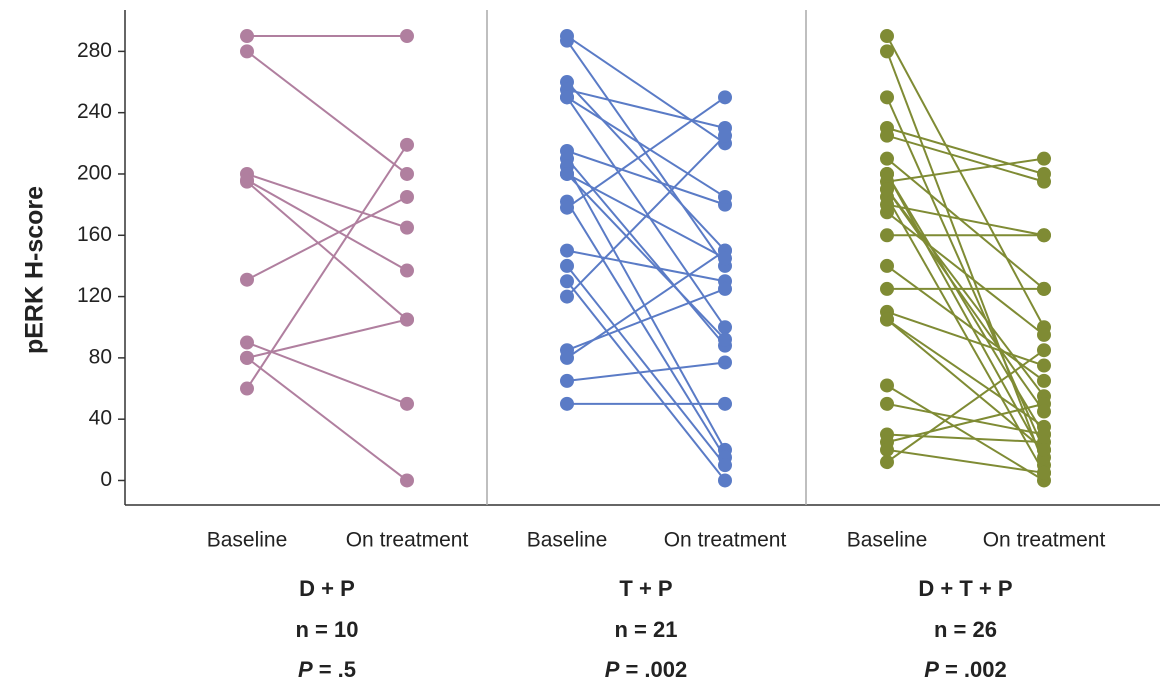 The height and width of the screenshot is (687, 1164). Describe the element at coordinates (94, 111) in the screenshot. I see `y-tick-label: 240` at that location.